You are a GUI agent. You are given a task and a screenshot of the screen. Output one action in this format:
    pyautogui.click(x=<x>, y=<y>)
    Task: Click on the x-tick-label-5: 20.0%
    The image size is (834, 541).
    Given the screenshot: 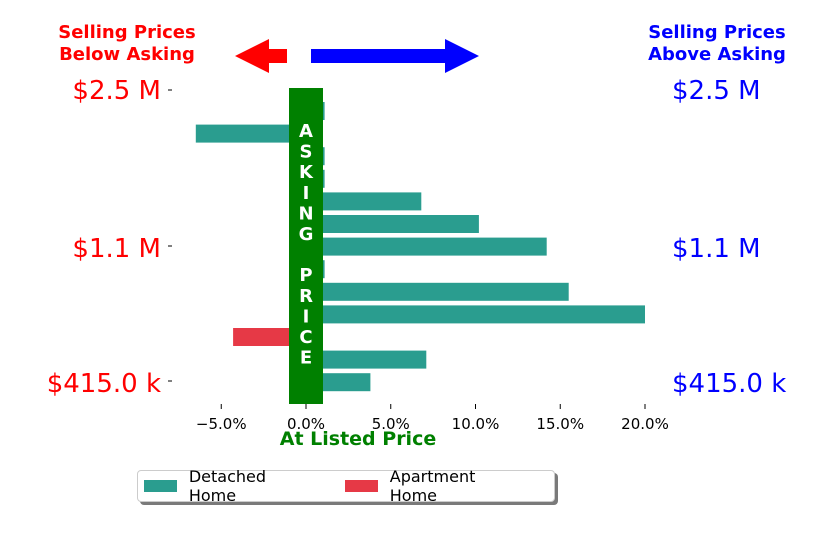 What is the action you would take?
    pyautogui.click(x=645, y=424)
    